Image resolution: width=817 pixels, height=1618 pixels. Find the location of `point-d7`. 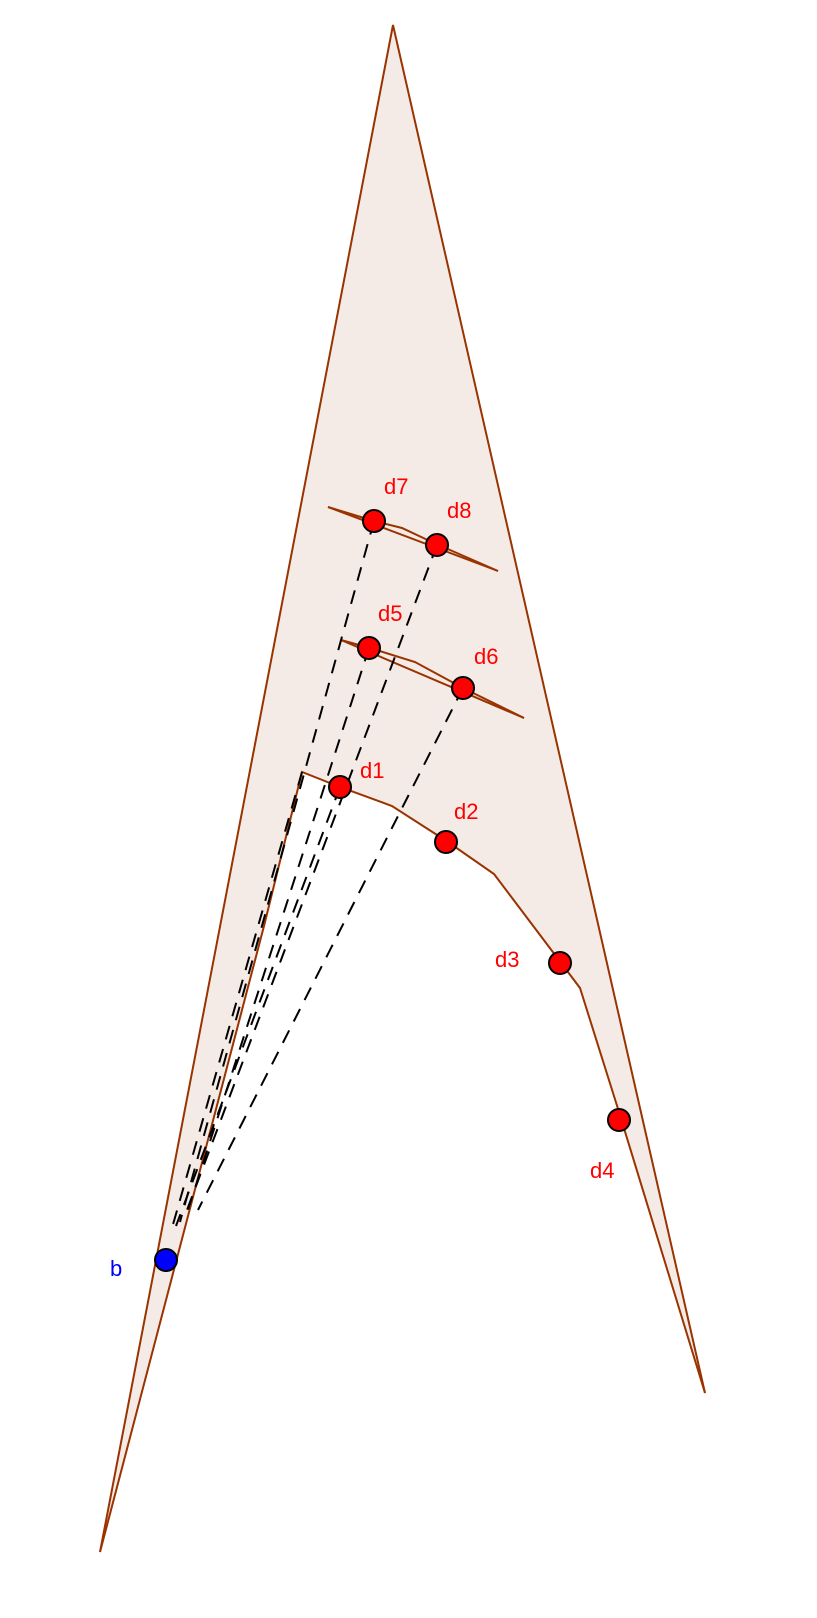

point-d7 is located at coordinates (374, 521).